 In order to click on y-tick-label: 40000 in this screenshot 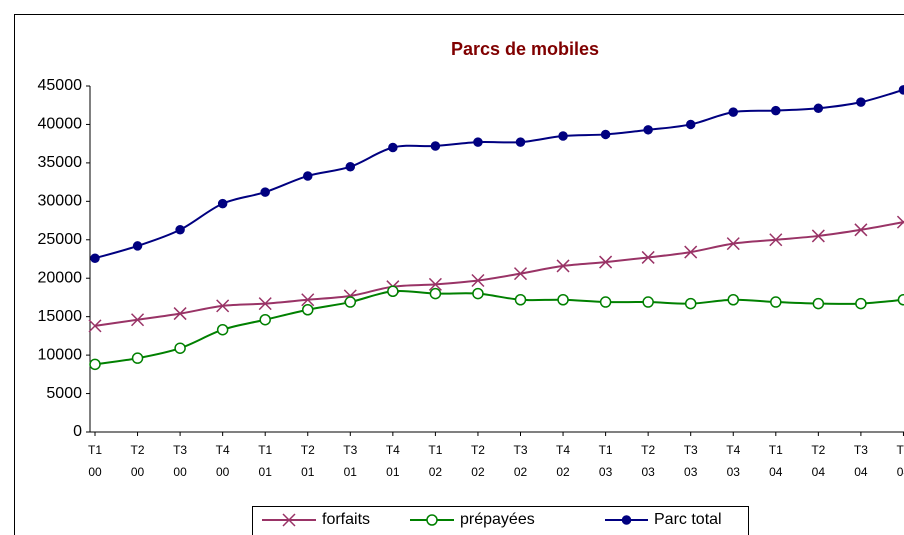, I will do `click(60, 124)`.